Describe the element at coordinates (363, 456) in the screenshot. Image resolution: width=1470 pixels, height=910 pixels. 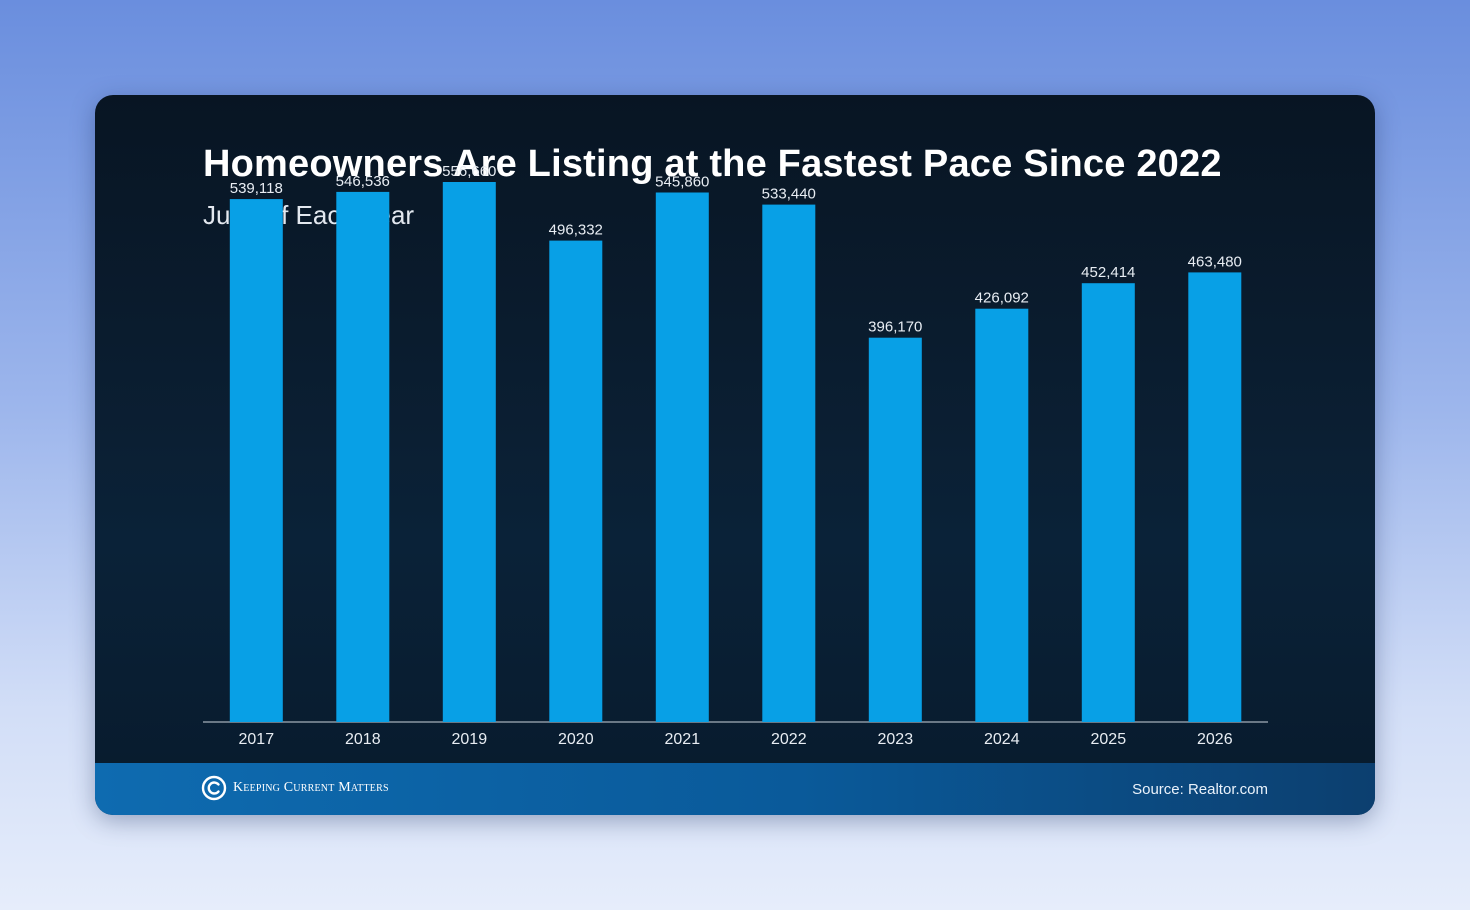
I see `bar-2018` at that location.